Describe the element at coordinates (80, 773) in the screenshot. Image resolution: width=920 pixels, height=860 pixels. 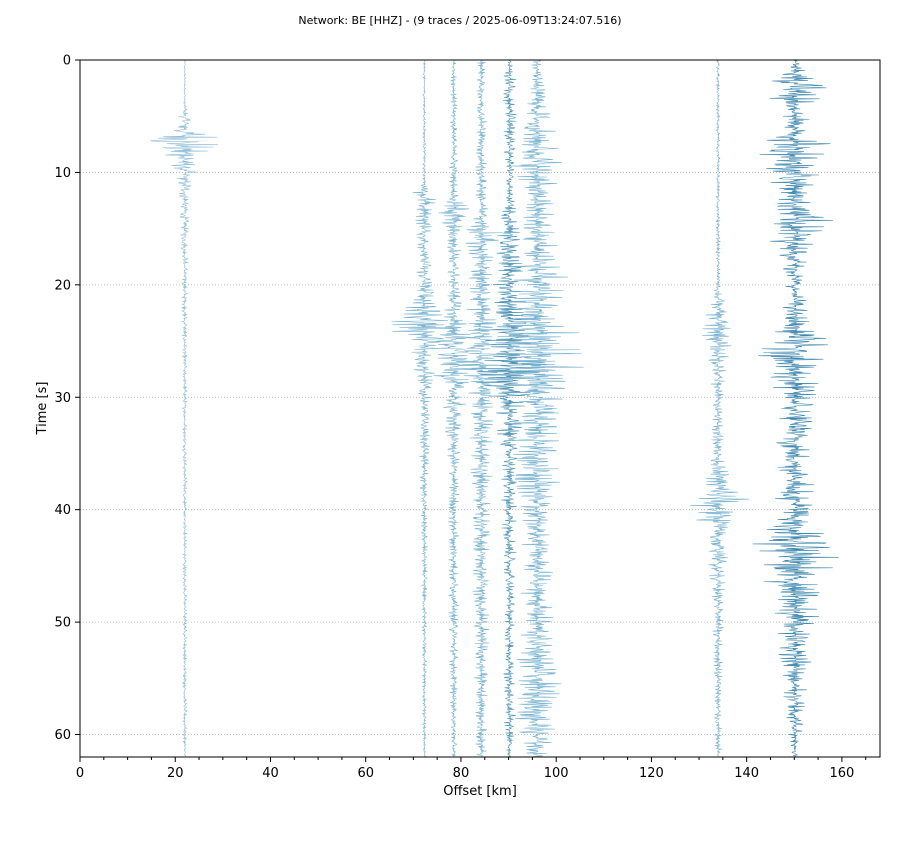
I see `x-tick-label-0: 0` at that location.